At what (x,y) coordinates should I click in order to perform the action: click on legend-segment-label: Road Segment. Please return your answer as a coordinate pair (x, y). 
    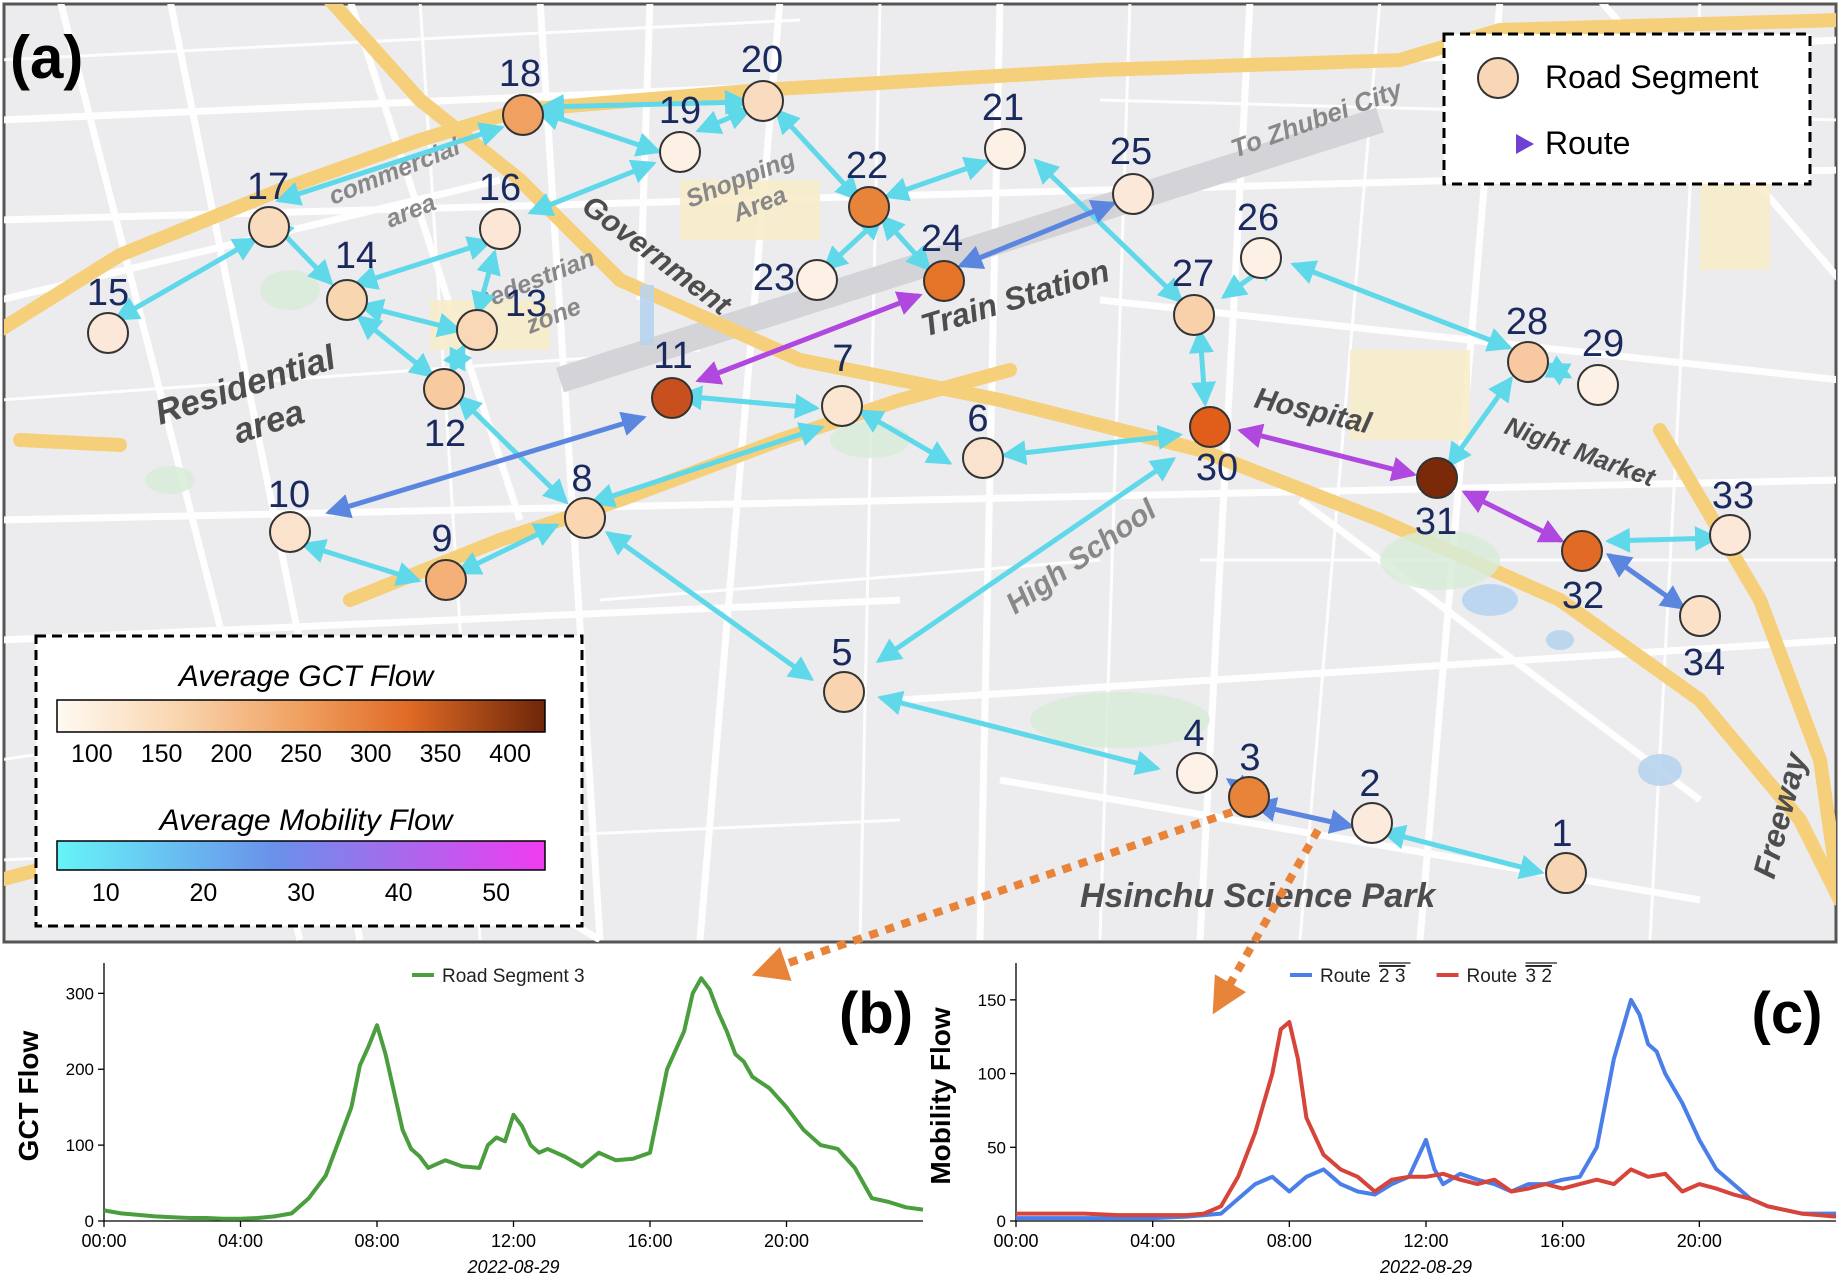
    Looking at the image, I should click on (1652, 77).